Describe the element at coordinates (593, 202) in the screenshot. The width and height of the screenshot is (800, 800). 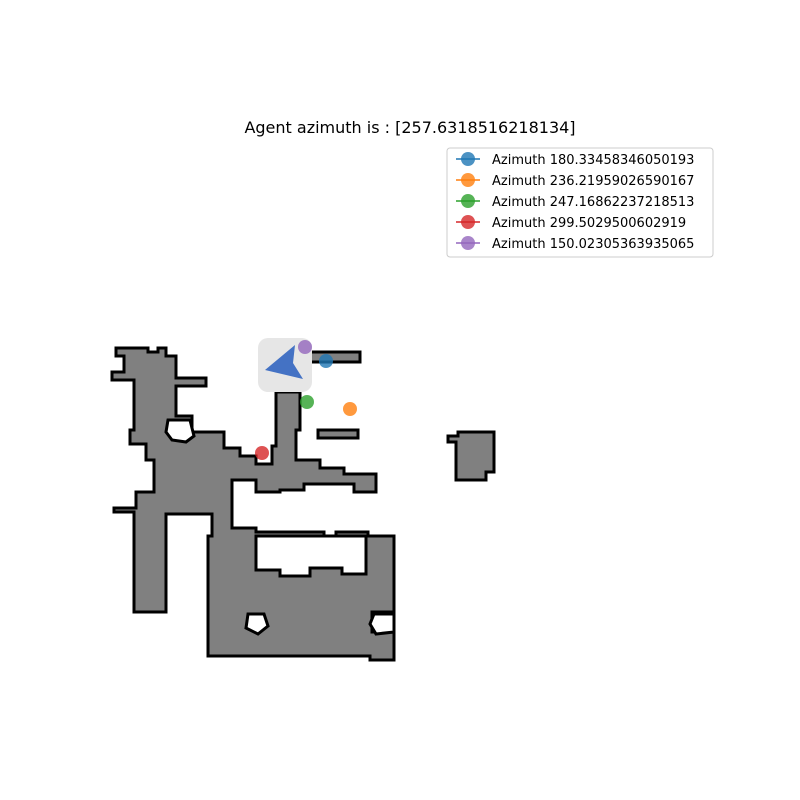
I see `legend-label-3: Azimuth 247.16862237218513` at that location.